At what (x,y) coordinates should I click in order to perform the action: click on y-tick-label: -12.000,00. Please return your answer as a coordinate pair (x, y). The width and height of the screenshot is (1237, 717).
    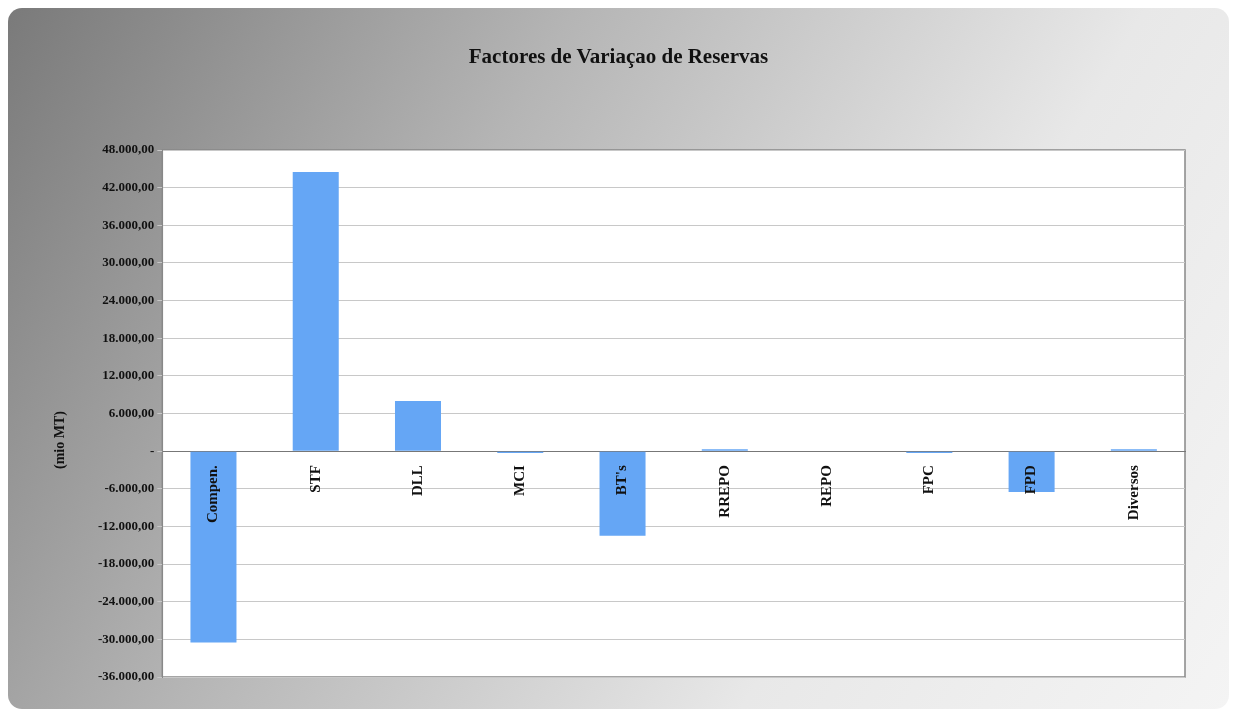
    Looking at the image, I should click on (126, 525).